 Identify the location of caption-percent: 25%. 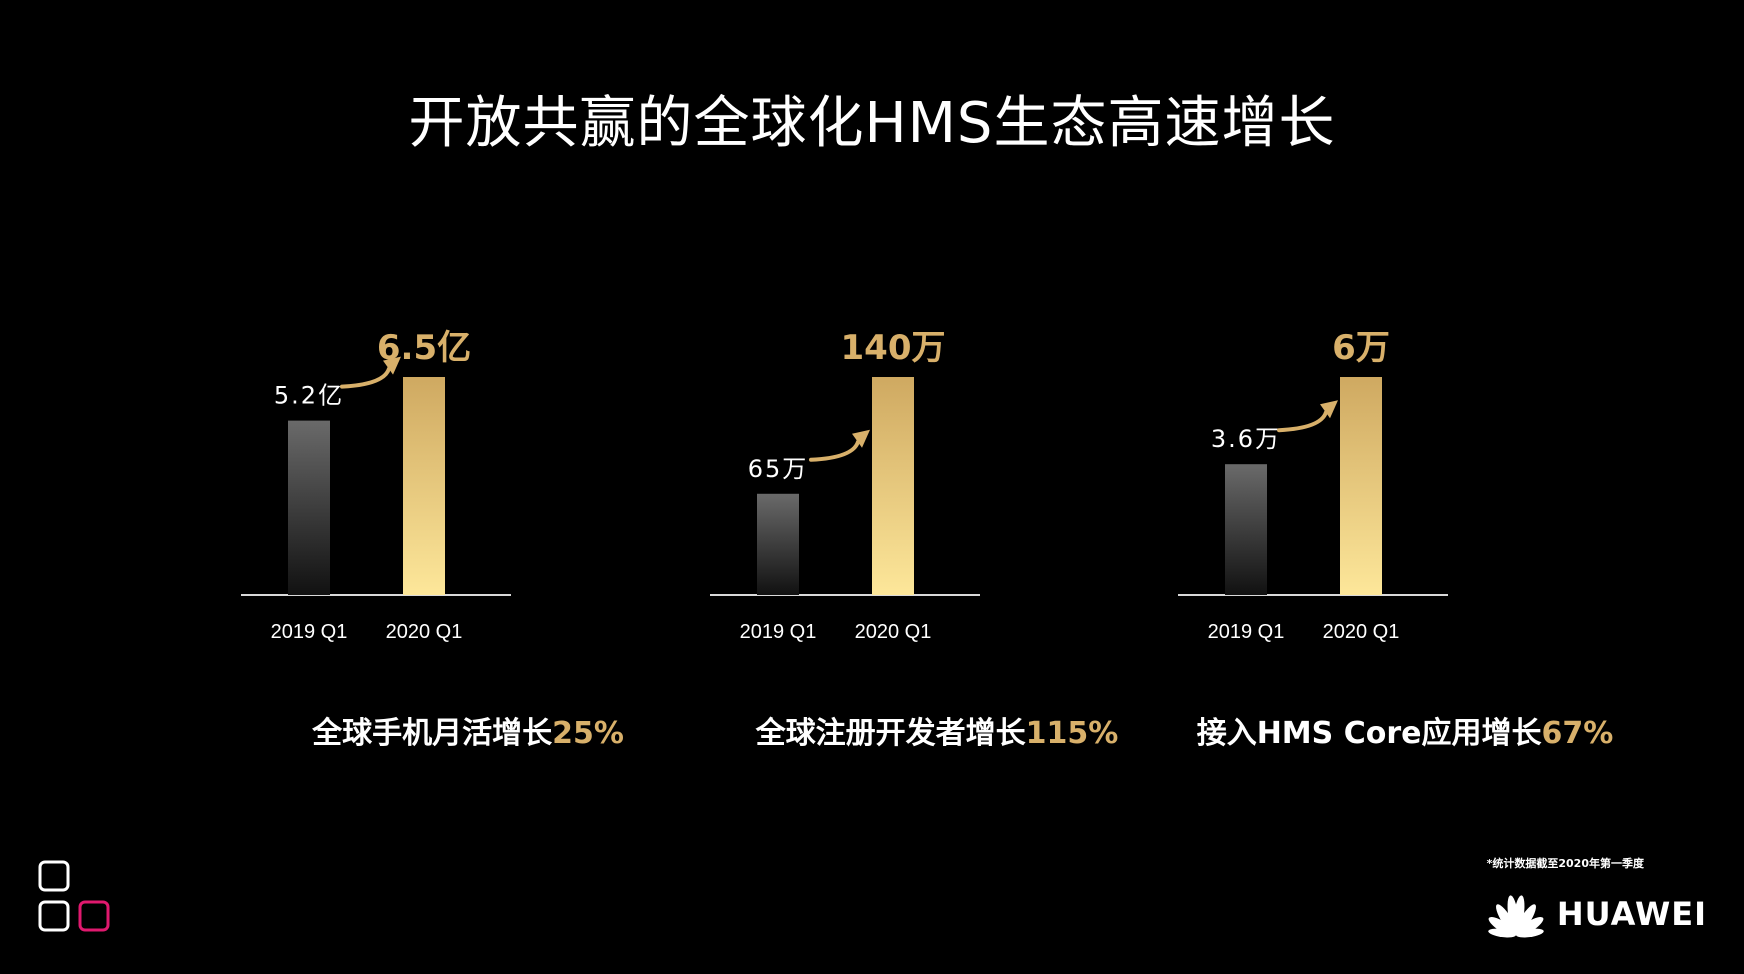
(588, 733).